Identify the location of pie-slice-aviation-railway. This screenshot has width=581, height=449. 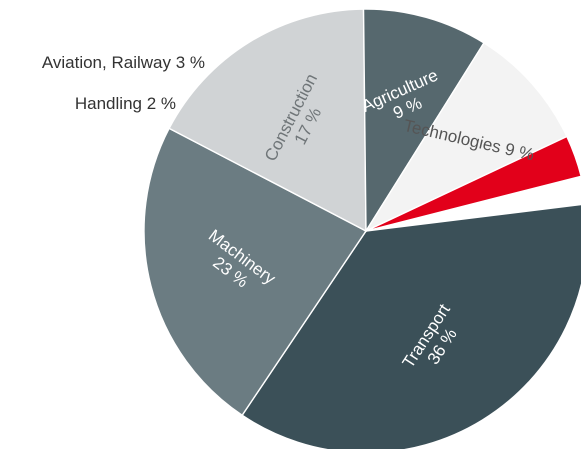
(473, 183).